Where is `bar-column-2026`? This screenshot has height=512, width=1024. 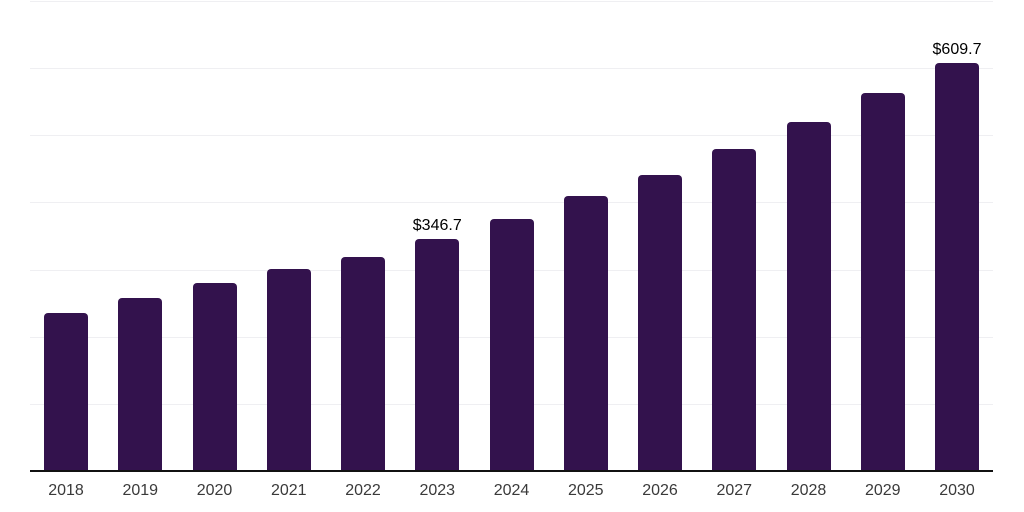
bar-column-2026 is located at coordinates (660, 237).